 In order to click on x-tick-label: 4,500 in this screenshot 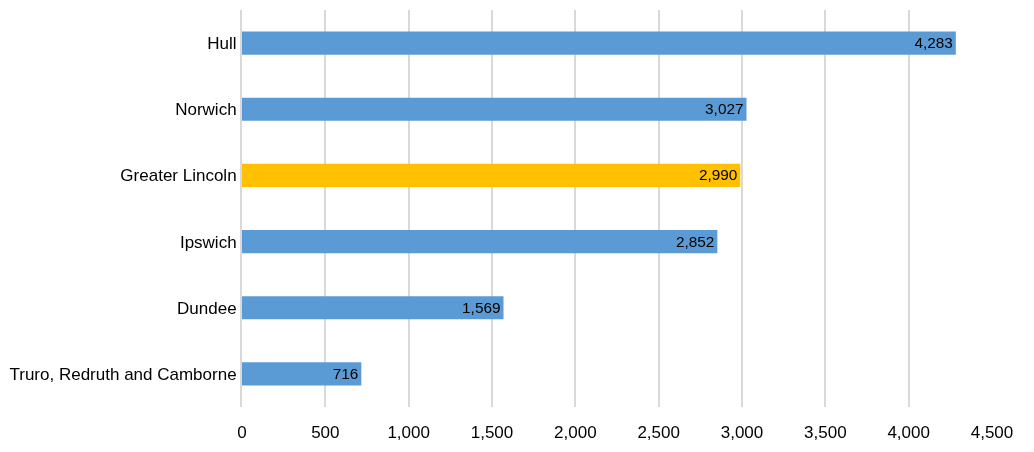, I will do `click(992, 433)`.